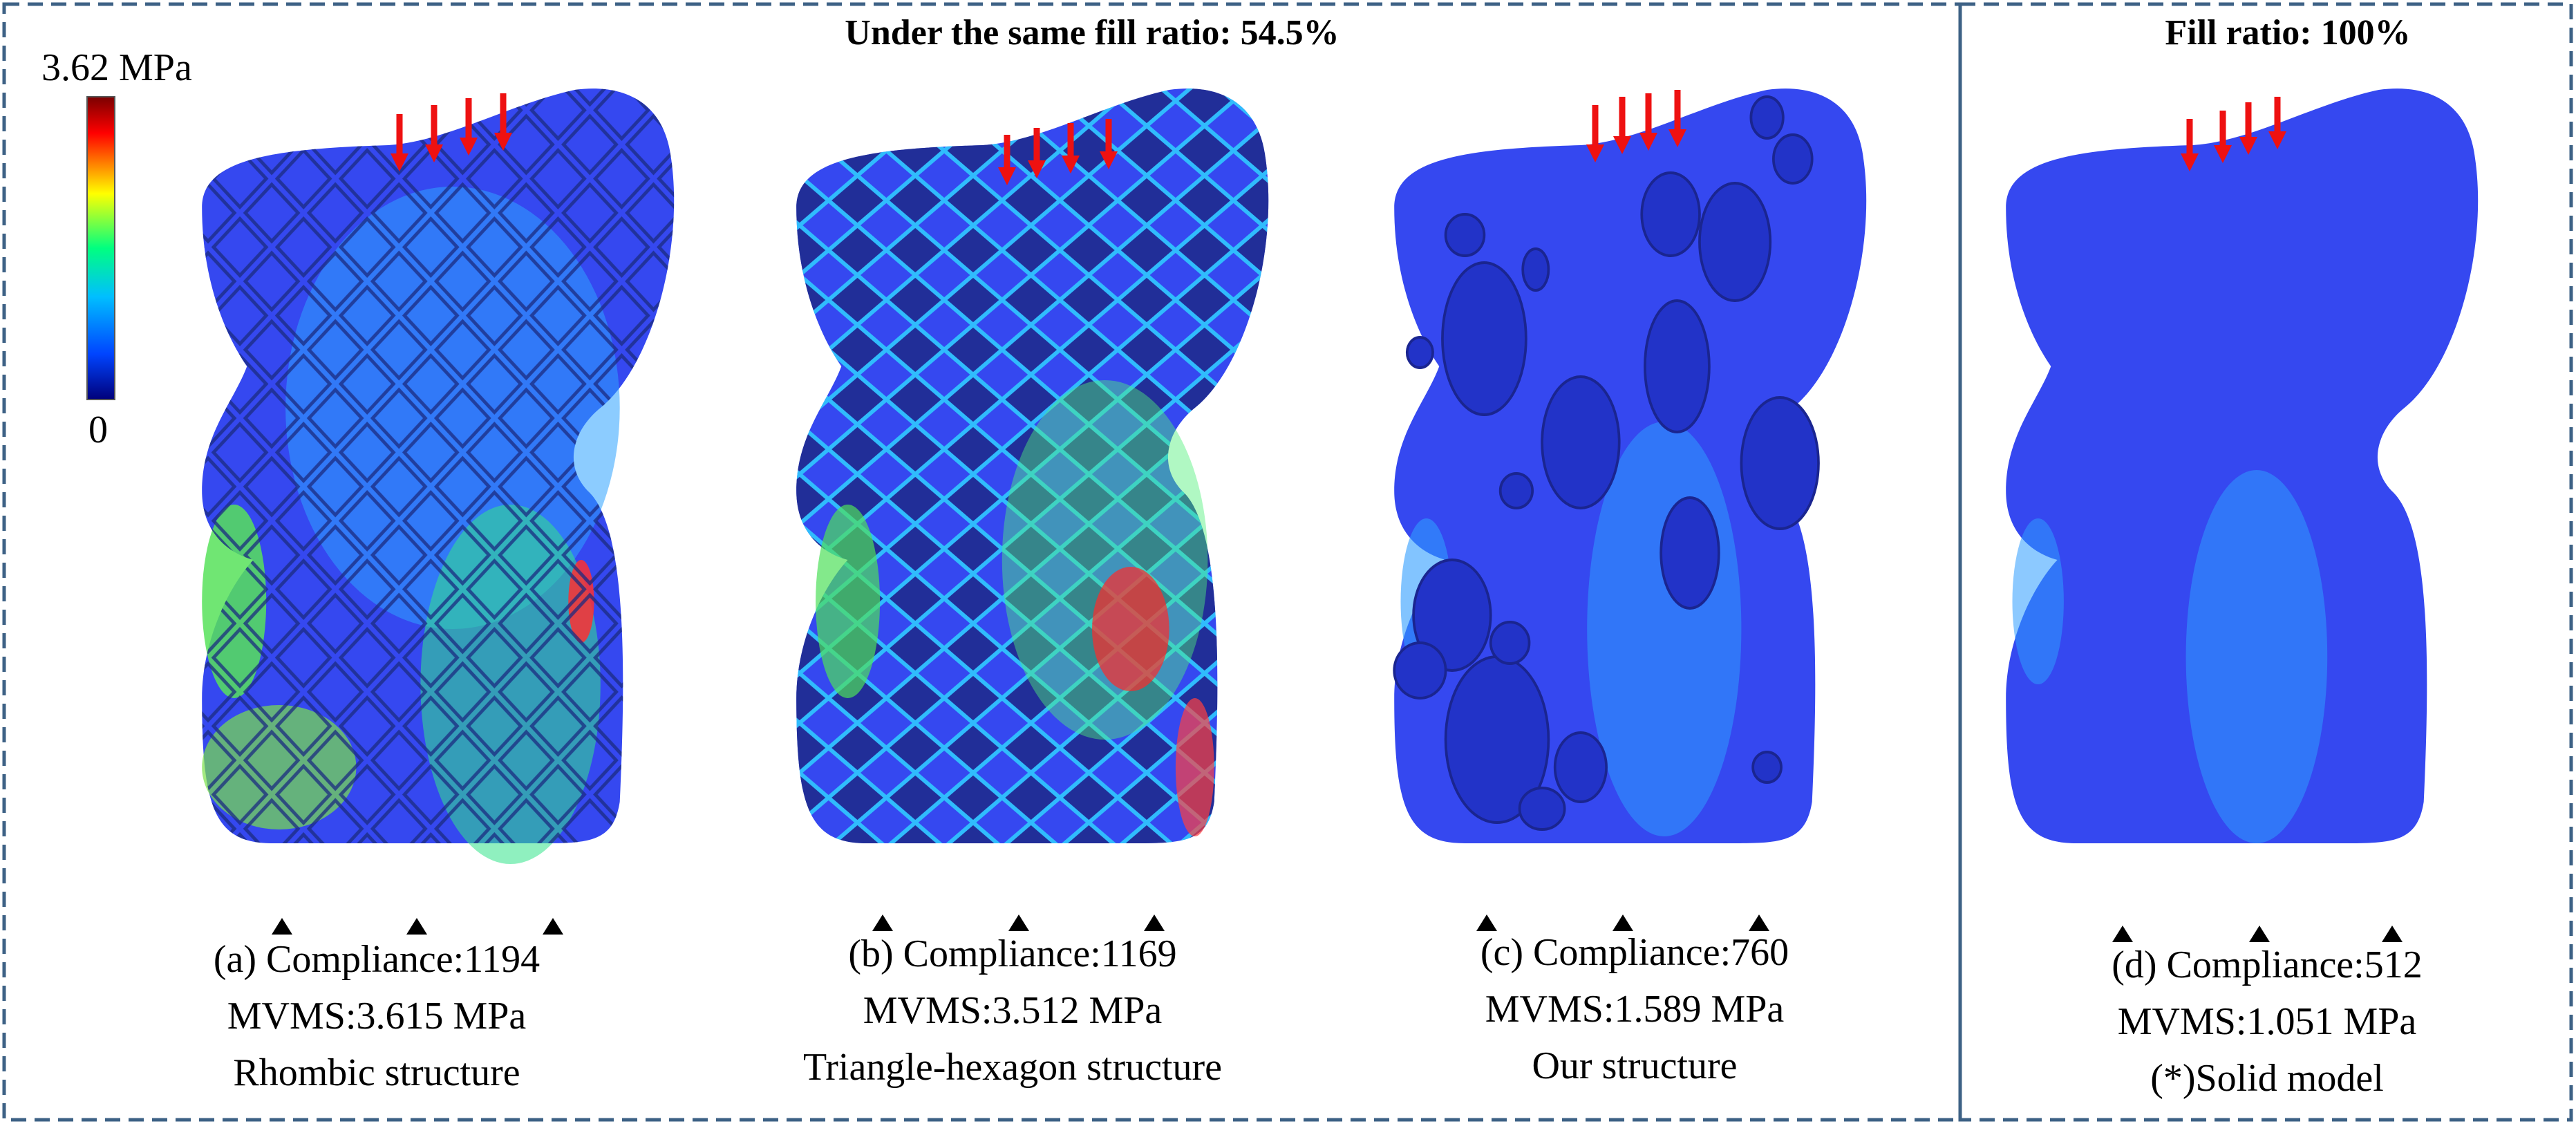 This screenshot has height=1126, width=2576. Describe the element at coordinates (438, 476) in the screenshot. I see `model-a-rhombic` at that location.